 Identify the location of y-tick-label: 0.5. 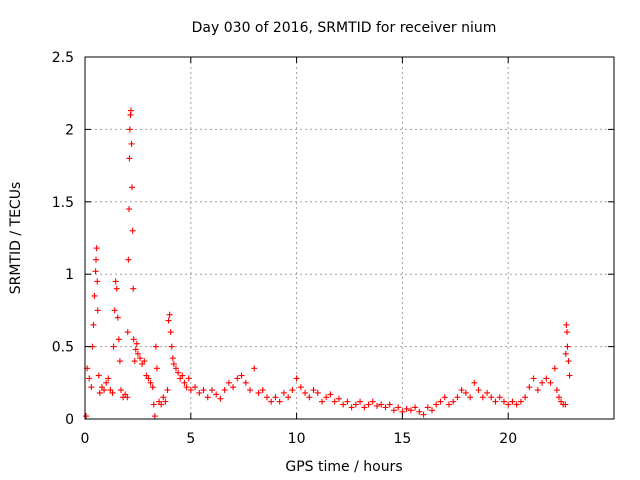
(63, 348).